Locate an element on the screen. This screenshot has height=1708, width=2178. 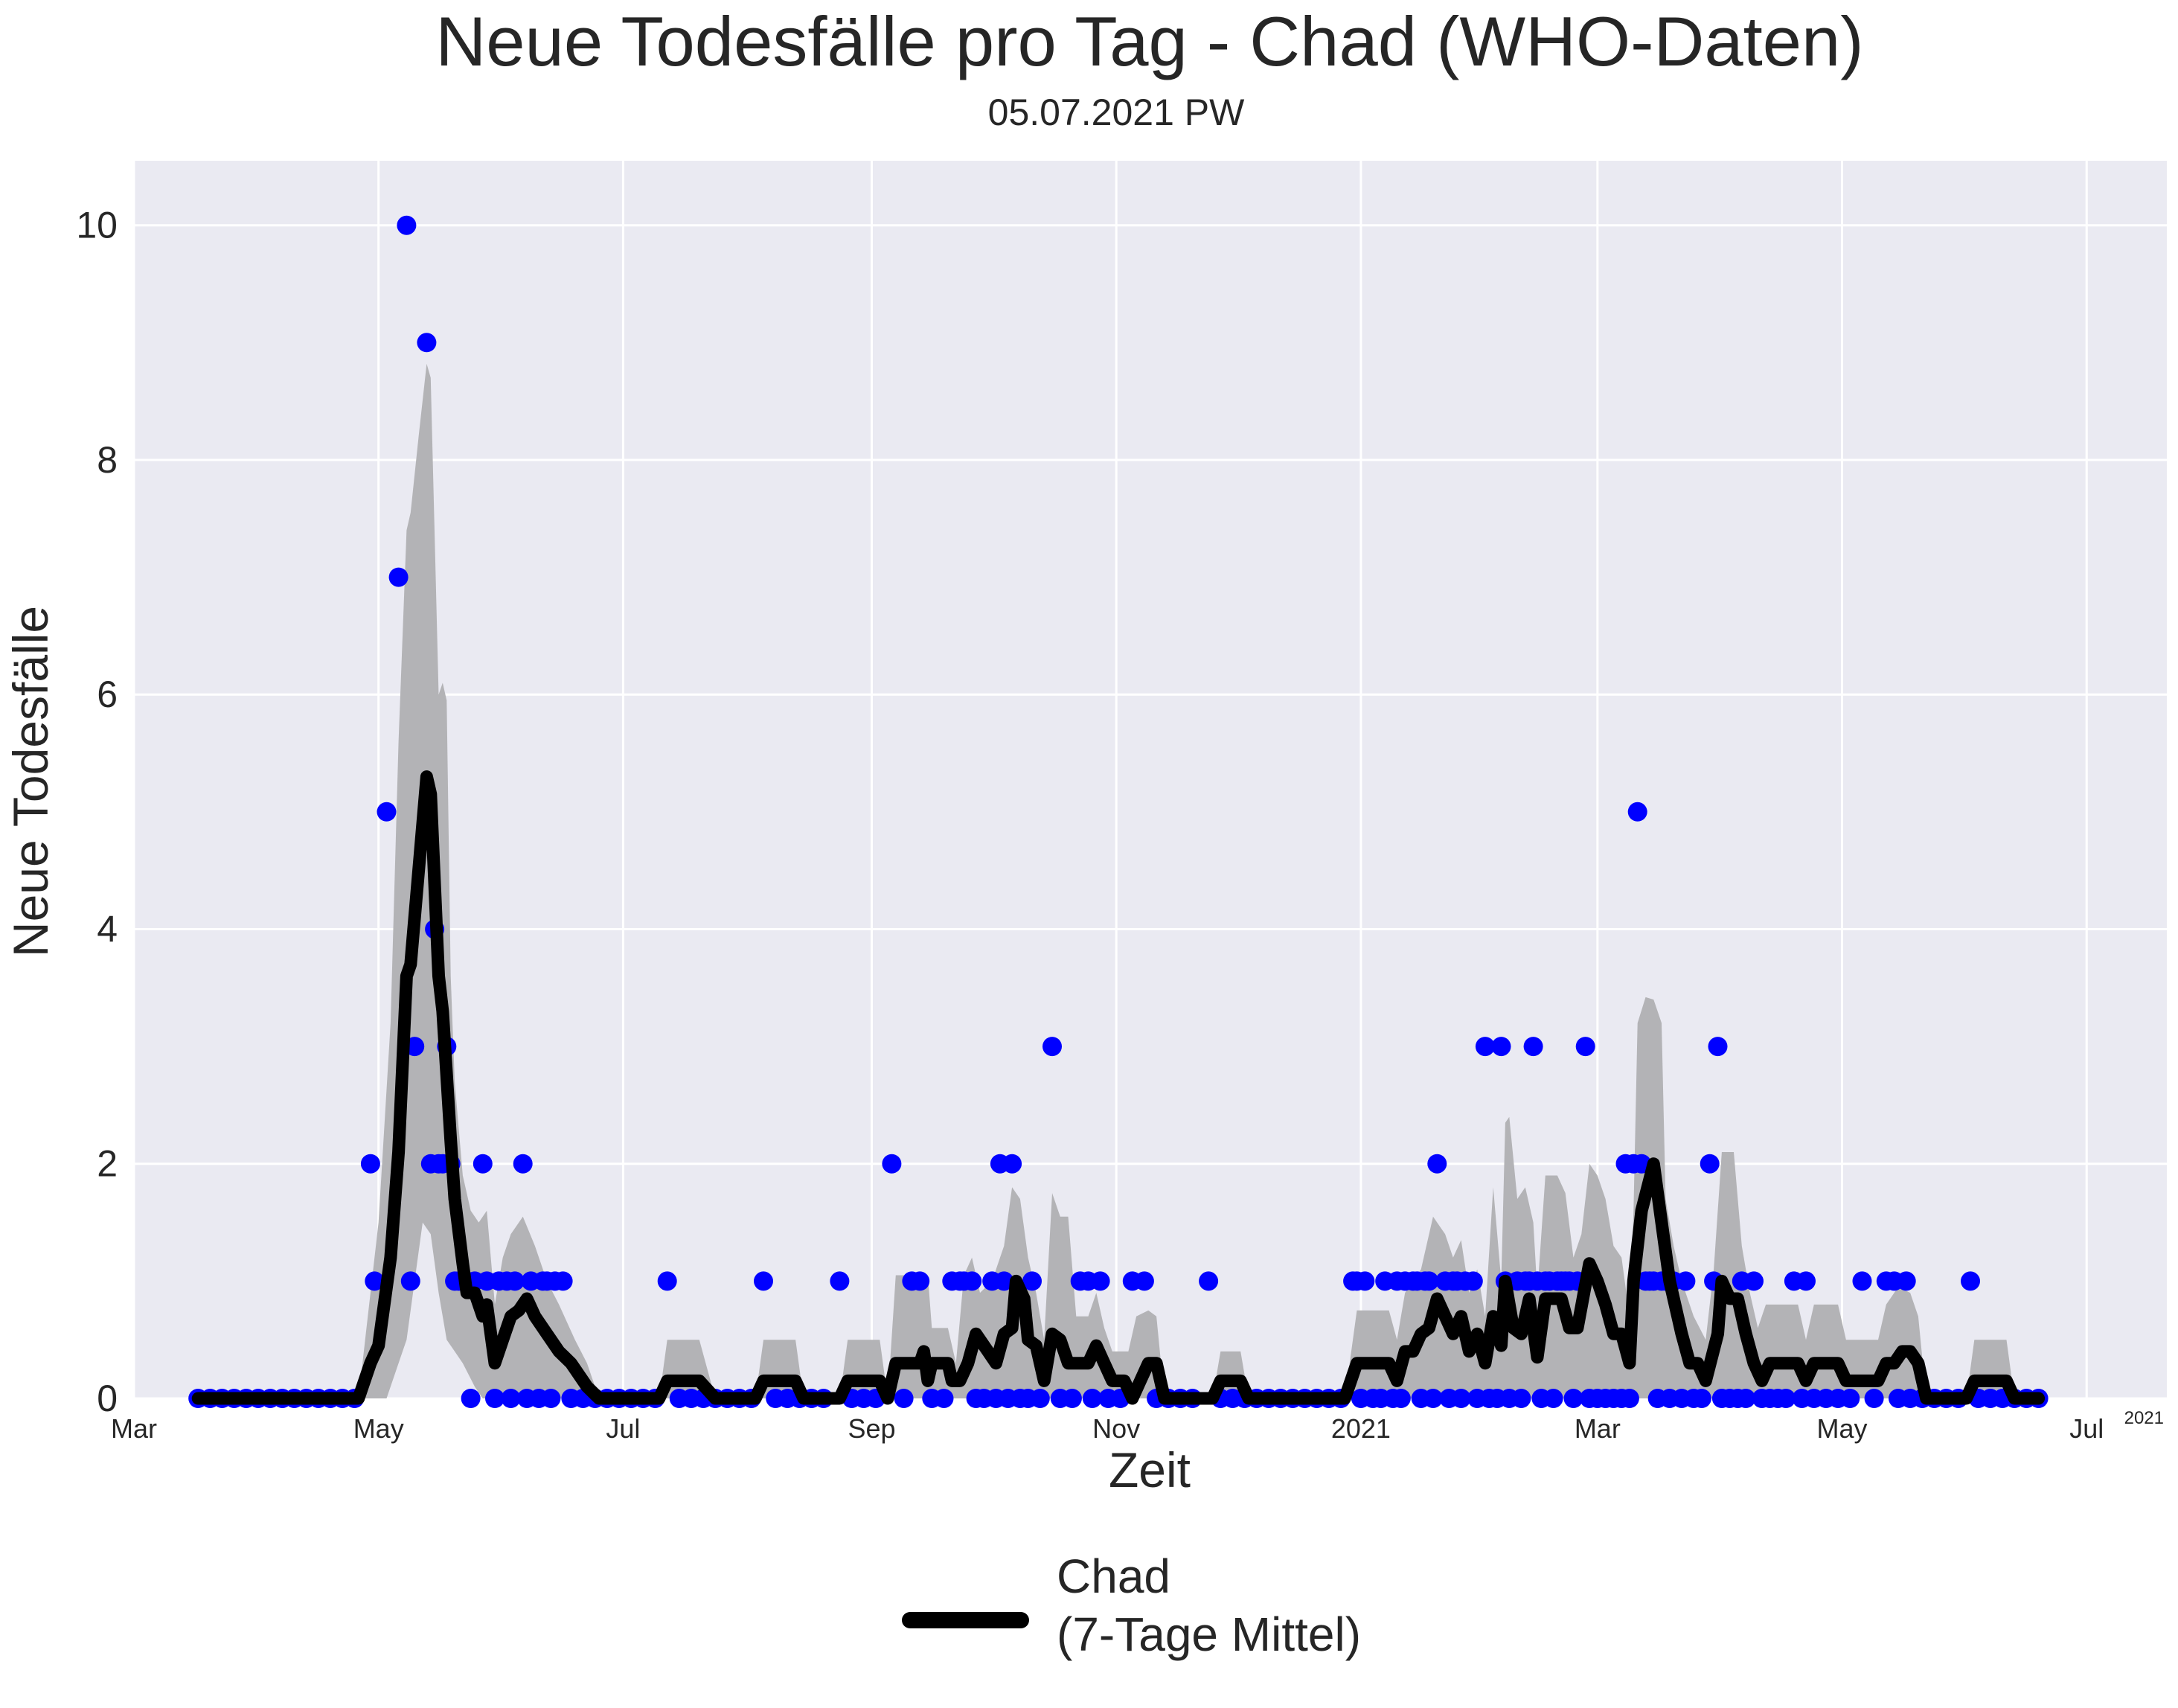
legend-label: Chad (7-Tage Mittel) is located at coordinates (1209, 1605).